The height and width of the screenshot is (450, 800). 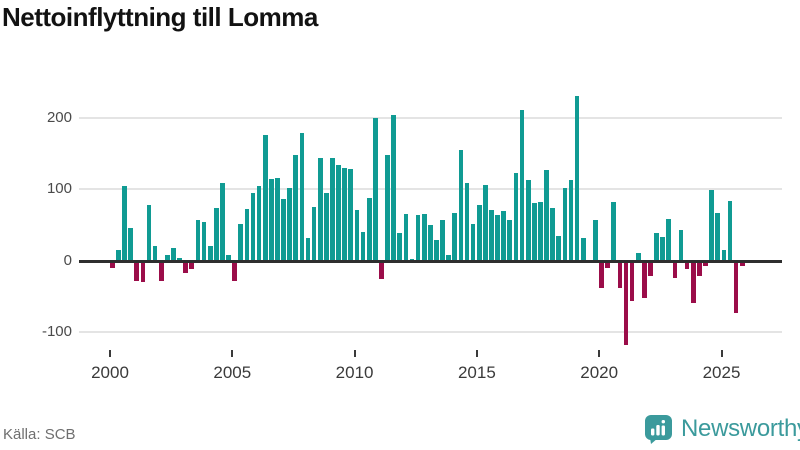 I want to click on bar-2023-q3, so click(x=687, y=265).